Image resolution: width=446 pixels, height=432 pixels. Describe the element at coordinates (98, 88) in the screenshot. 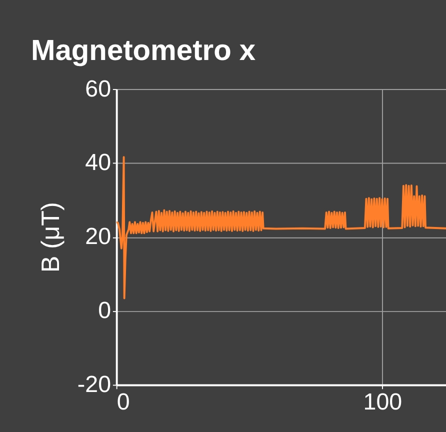

I see `y-tick-label: 60` at that location.